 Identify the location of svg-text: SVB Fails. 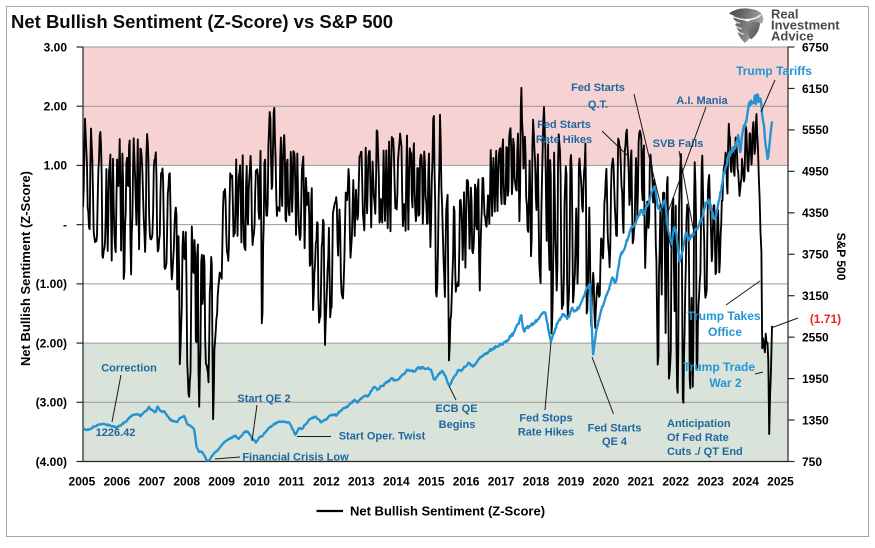
(678, 144).